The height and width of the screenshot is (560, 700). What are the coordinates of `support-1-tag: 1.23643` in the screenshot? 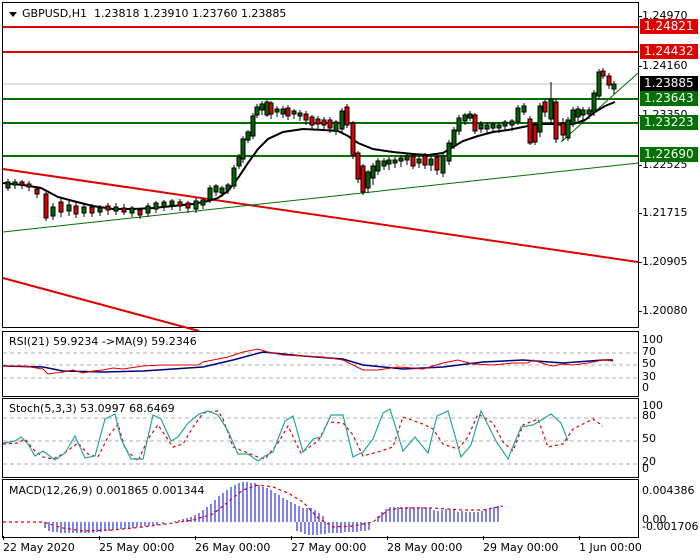 It's located at (669, 98).